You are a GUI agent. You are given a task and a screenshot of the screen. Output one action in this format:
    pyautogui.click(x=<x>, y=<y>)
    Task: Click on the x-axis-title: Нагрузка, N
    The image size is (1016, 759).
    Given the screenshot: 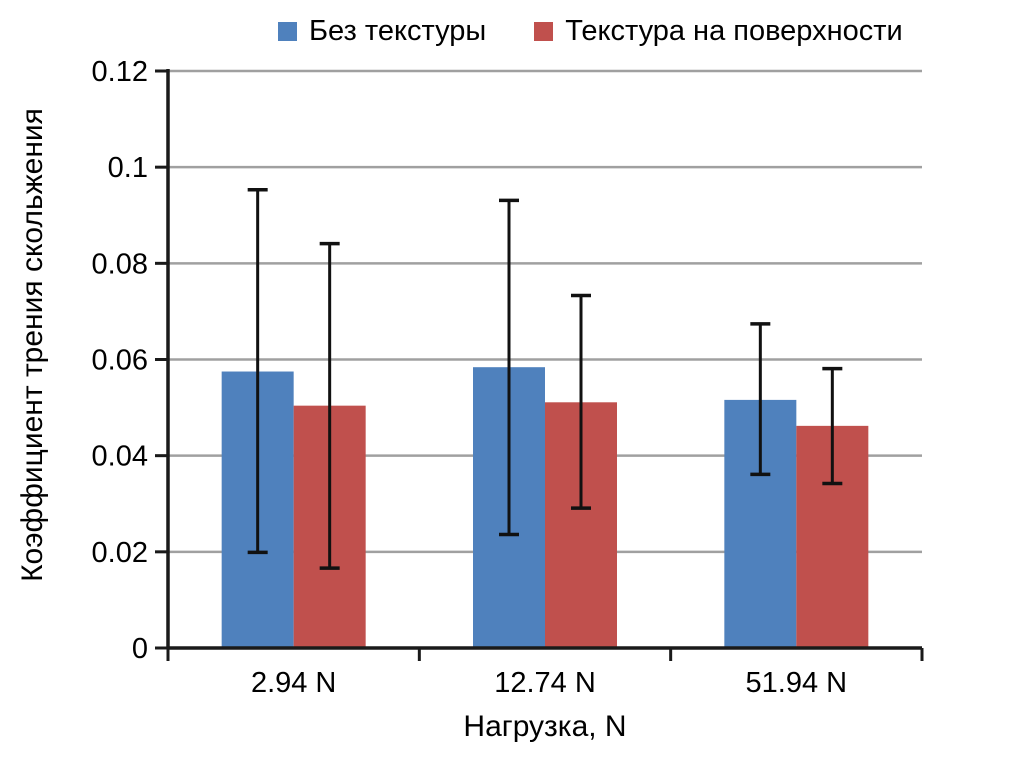 What is the action you would take?
    pyautogui.click(x=545, y=726)
    